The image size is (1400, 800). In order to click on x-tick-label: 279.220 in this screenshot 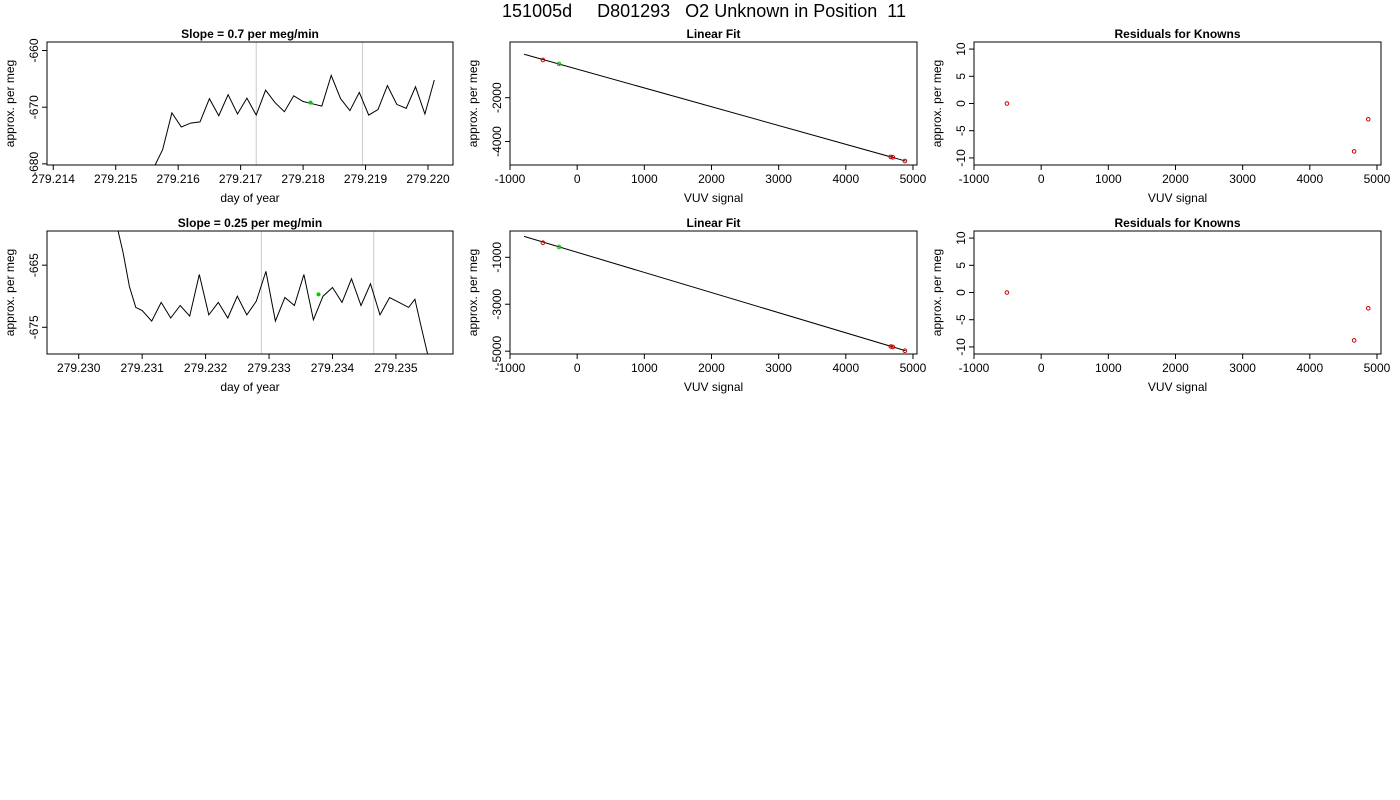, I will do `click(428, 179)`.